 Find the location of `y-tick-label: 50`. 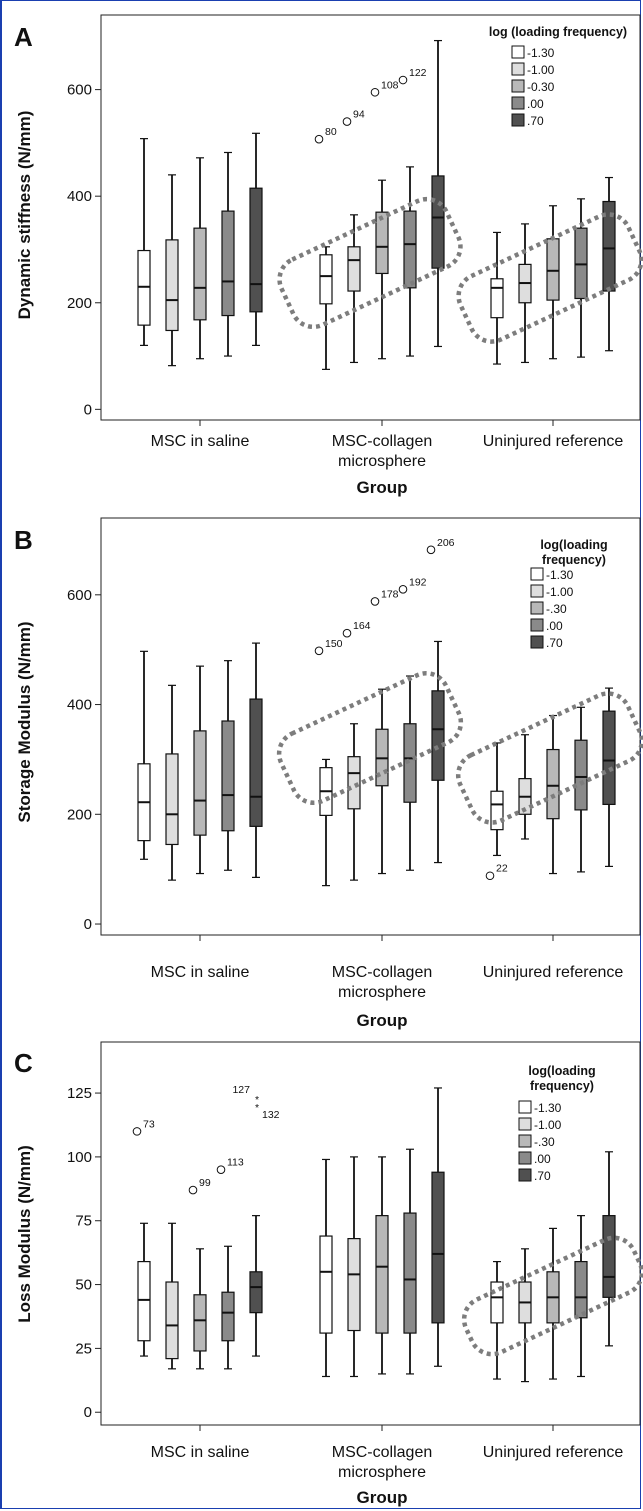

y-tick-label: 50 is located at coordinates (83, 1285).